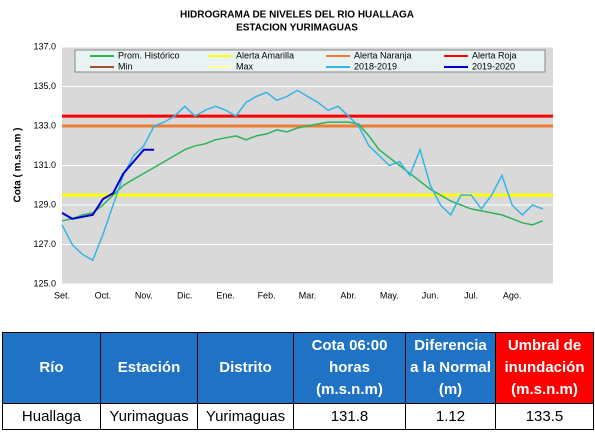  What do you see at coordinates (297, 15) in the screenshot?
I see `chart-title: HIDROGRAMA DE NIVELES DEL RIO HUALLAGA` at bounding box center [297, 15].